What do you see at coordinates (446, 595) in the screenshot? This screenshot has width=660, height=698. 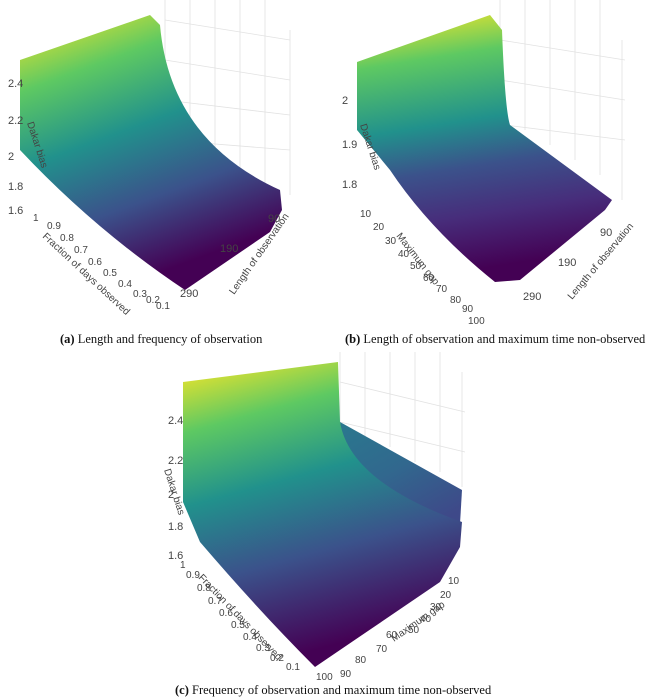 I see `x-tick: 20` at bounding box center [446, 595].